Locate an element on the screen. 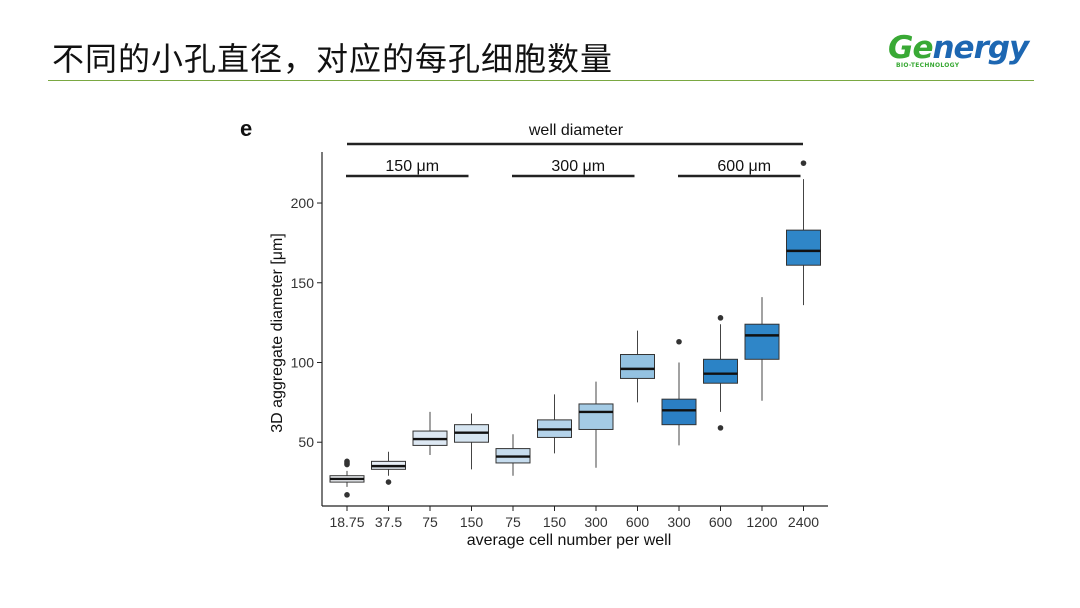  x-axis-label: average cell number per well is located at coordinates (569, 540).